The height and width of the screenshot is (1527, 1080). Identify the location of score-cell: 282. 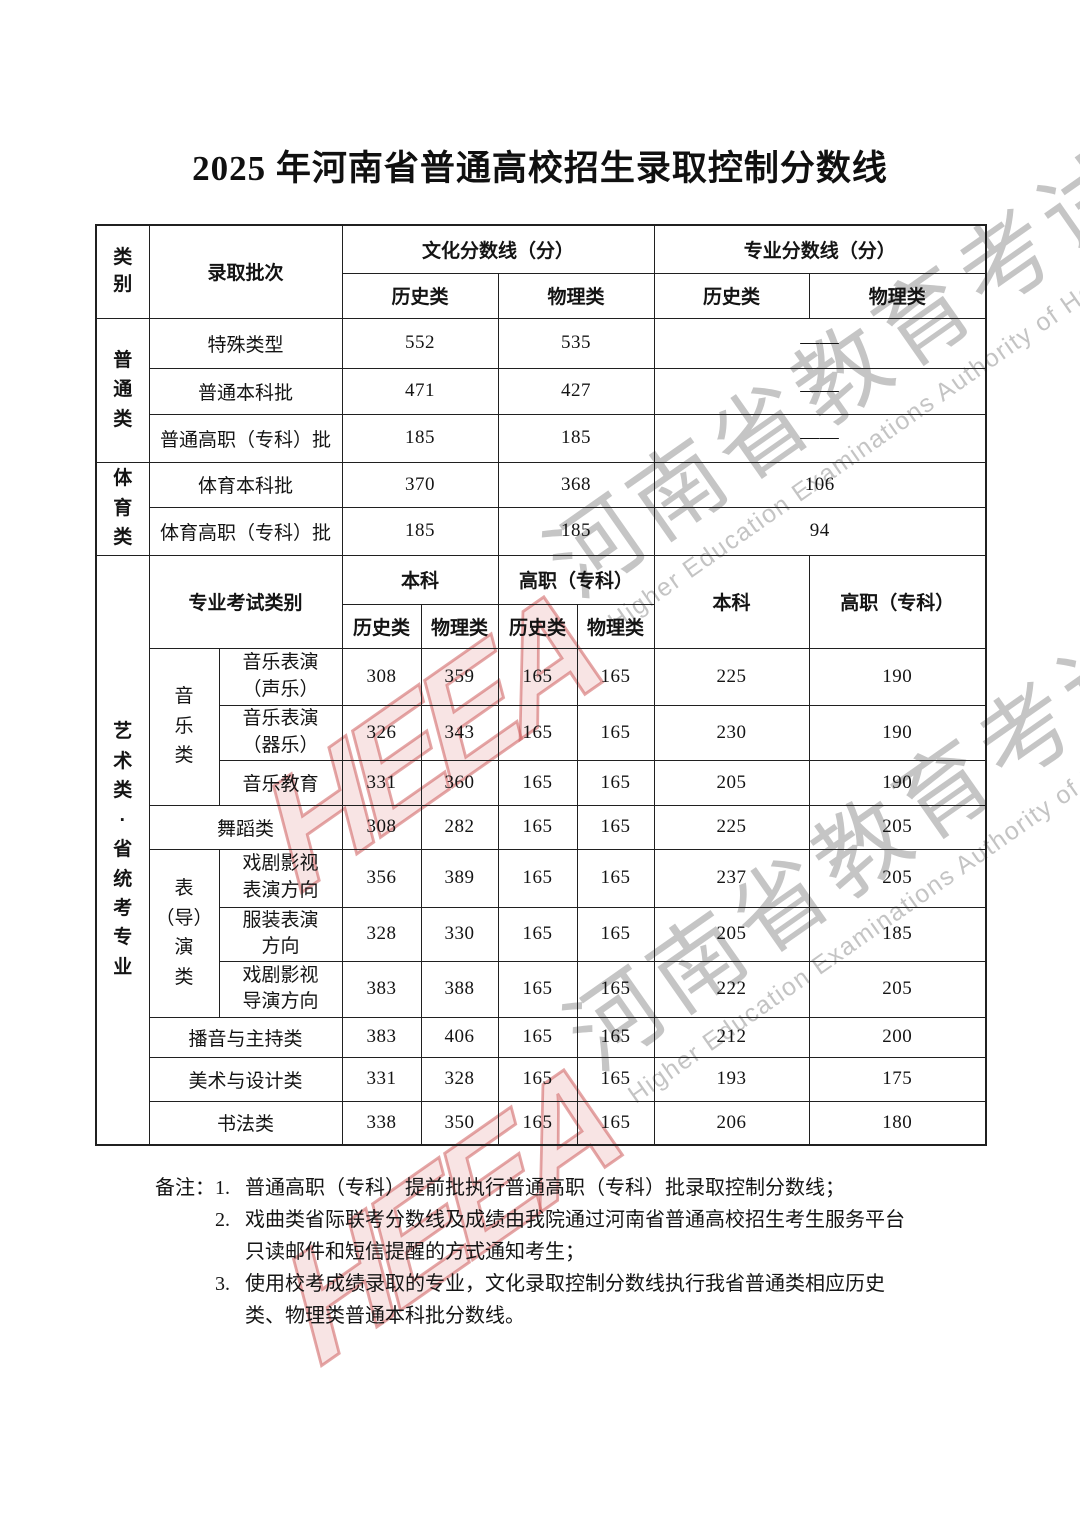
(459, 827).